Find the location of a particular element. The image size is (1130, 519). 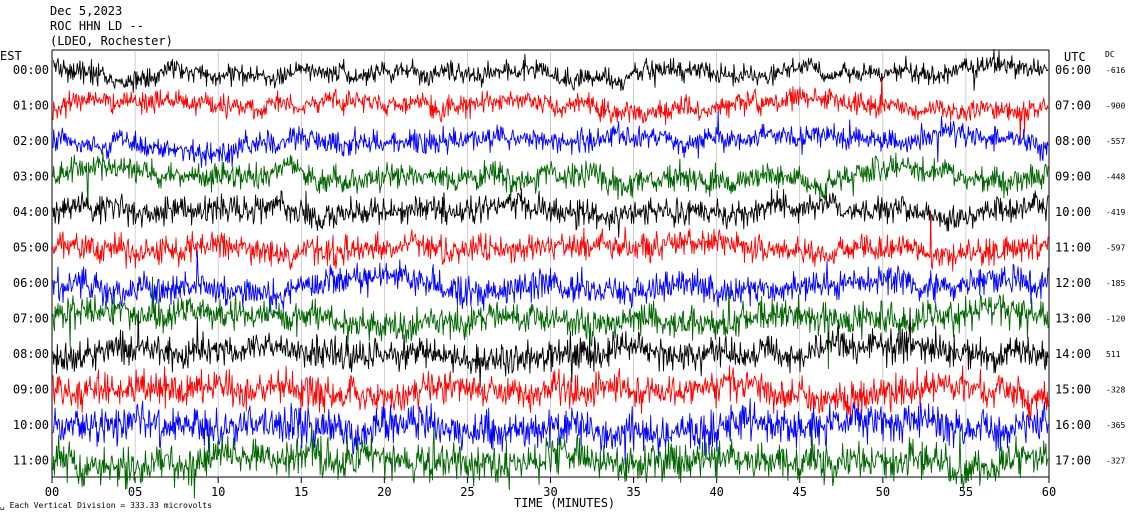

dc-offset-value: -327 is located at coordinates (1115, 461).